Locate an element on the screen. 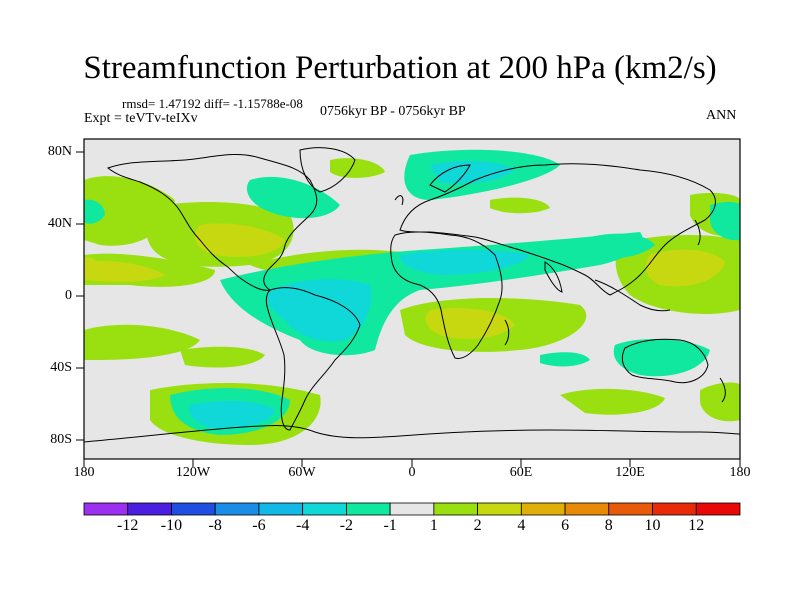 The image size is (800, 600). lat-label-80n: 80N is located at coordinates (59, 151).